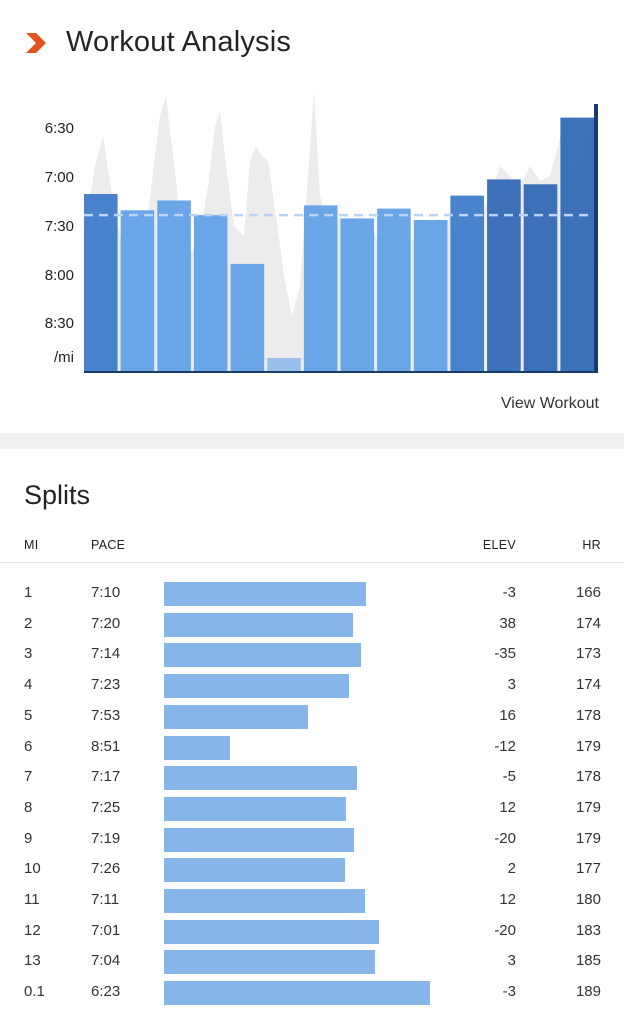  Describe the element at coordinates (36, 43) in the screenshot. I see `chevron-right-icon` at that location.